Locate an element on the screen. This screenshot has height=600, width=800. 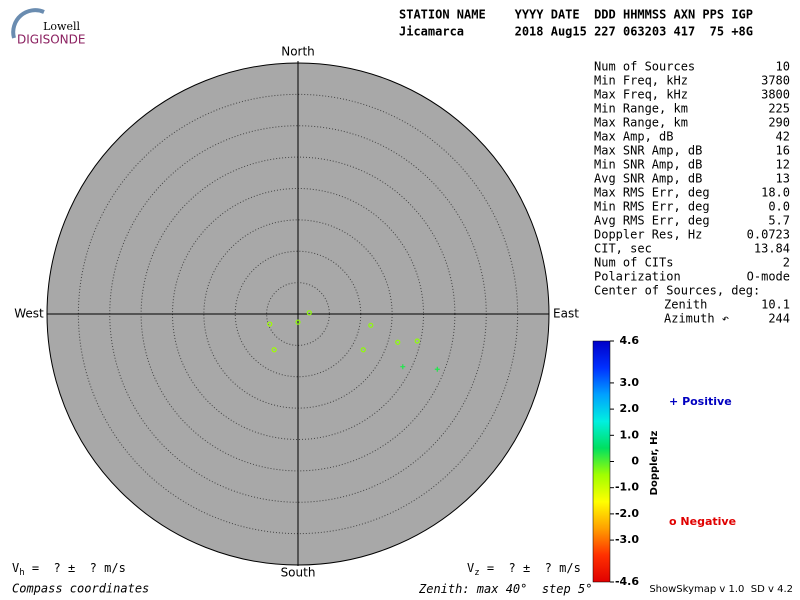
stat-value: 0.0723 is located at coordinates (768, 235).